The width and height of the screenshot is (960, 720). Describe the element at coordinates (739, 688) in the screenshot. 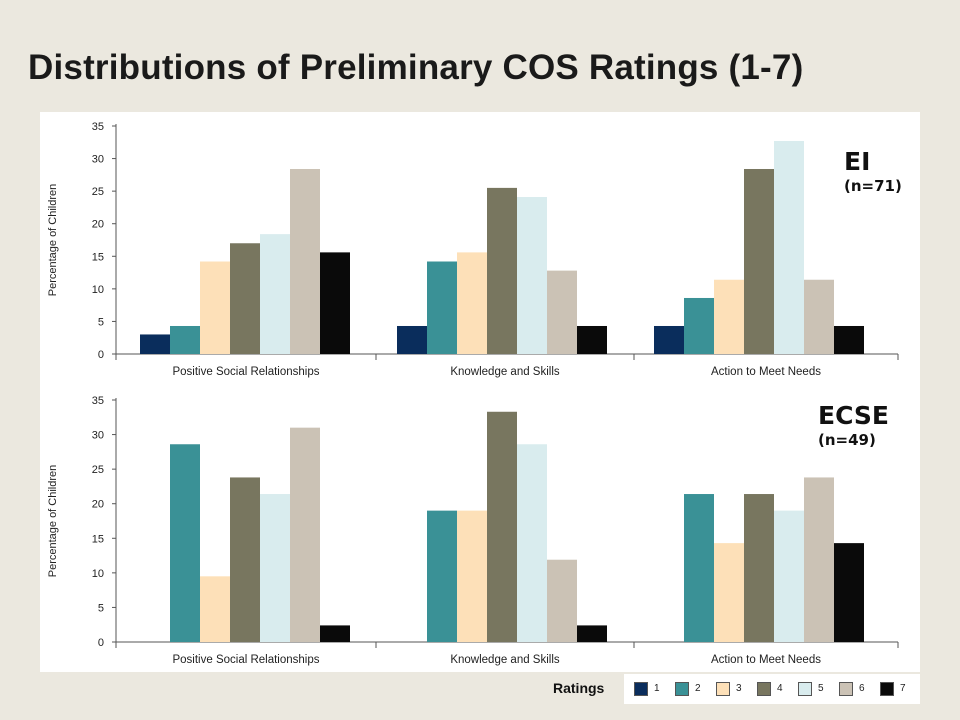

I see `legend-label-3: 3` at that location.